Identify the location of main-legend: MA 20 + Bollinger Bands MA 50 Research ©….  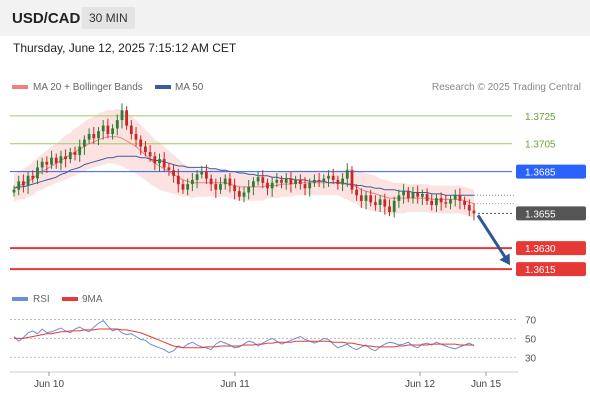
(296, 87).